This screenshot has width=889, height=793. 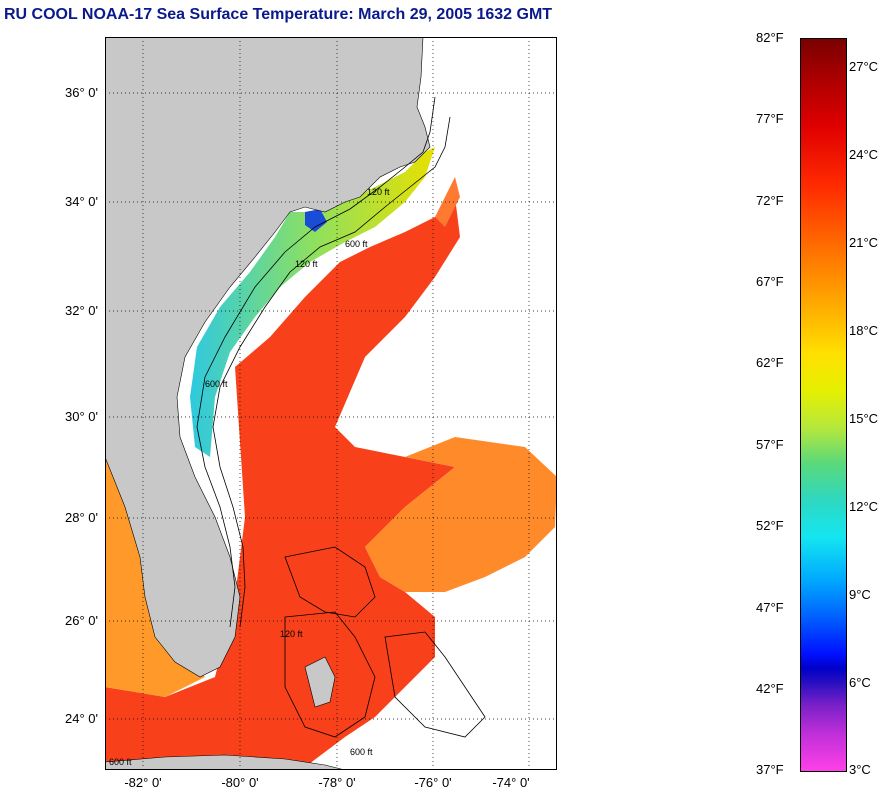 I want to click on colorbar-c-label: 27°C, so click(x=864, y=66).